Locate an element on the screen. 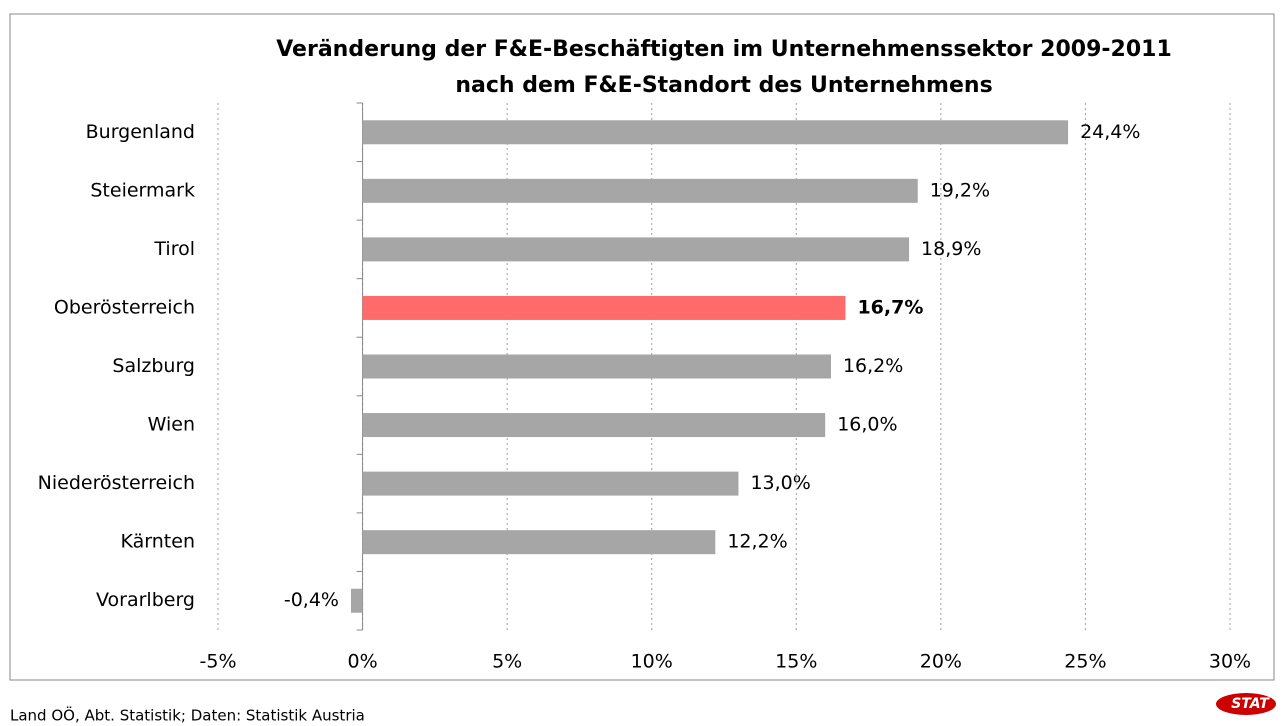  logo: STAT is located at coordinates (1246, 704).